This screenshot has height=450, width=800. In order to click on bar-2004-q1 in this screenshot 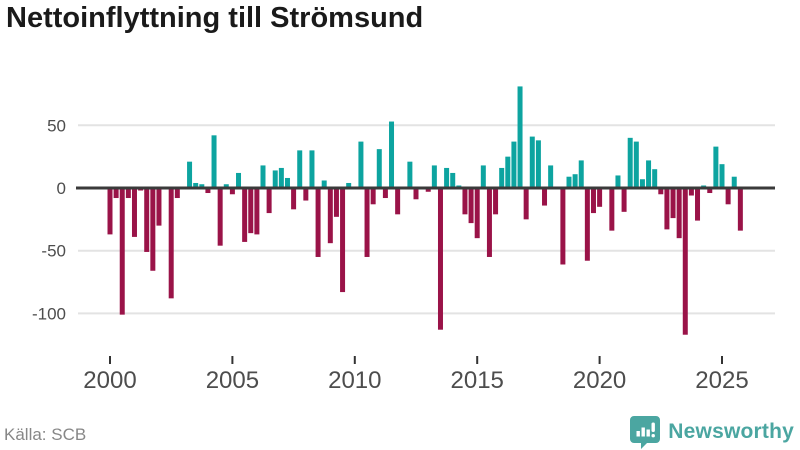, I will do `click(208, 191)`.